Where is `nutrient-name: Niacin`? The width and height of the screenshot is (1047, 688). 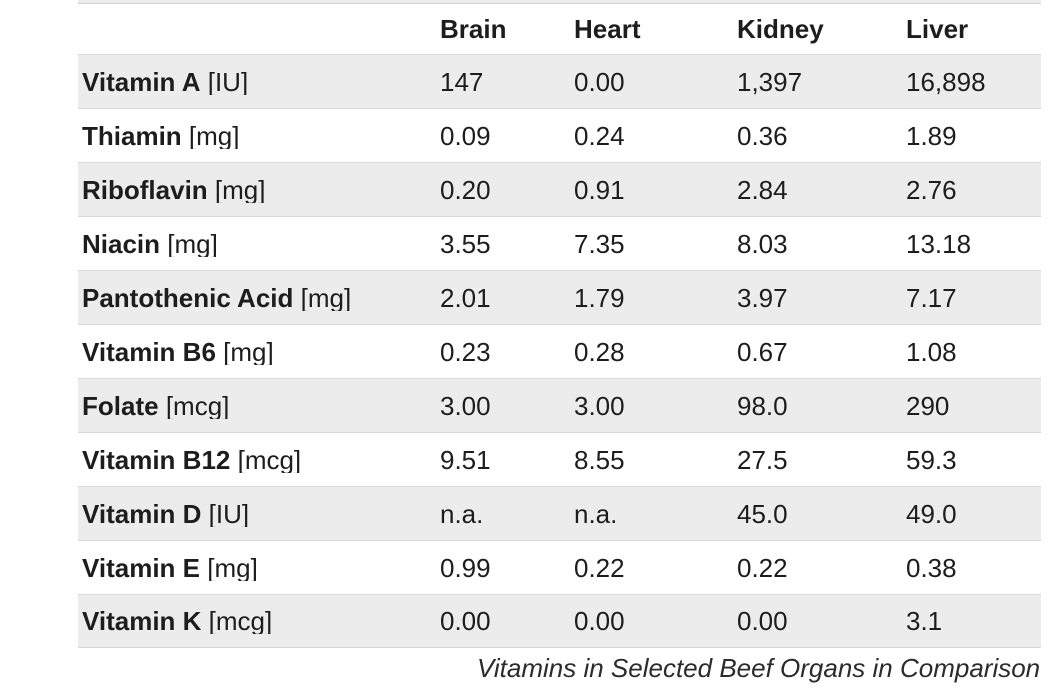 nutrient-name: Niacin is located at coordinates (121, 243).